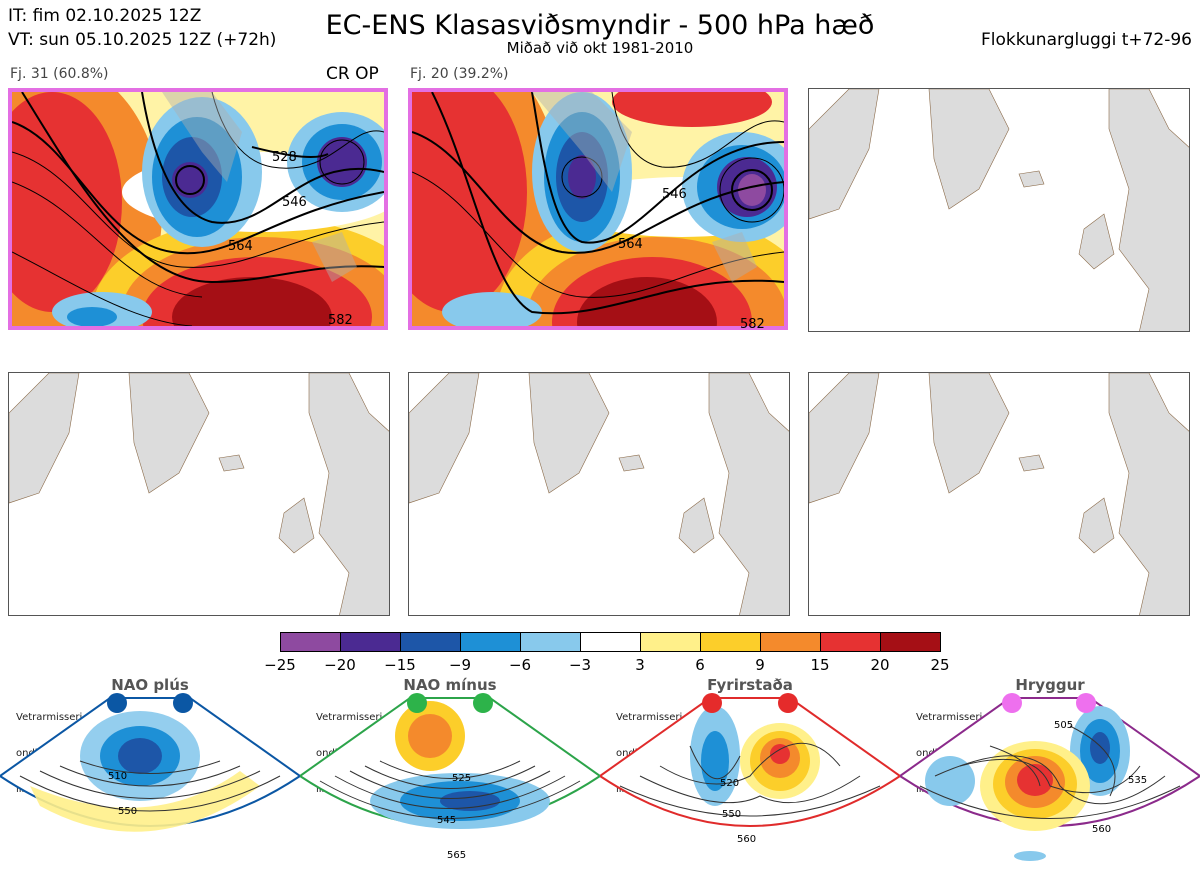 The image size is (1200, 871). I want to click on cluster-2-label: Fj. 20 (39.2%), so click(459, 74).